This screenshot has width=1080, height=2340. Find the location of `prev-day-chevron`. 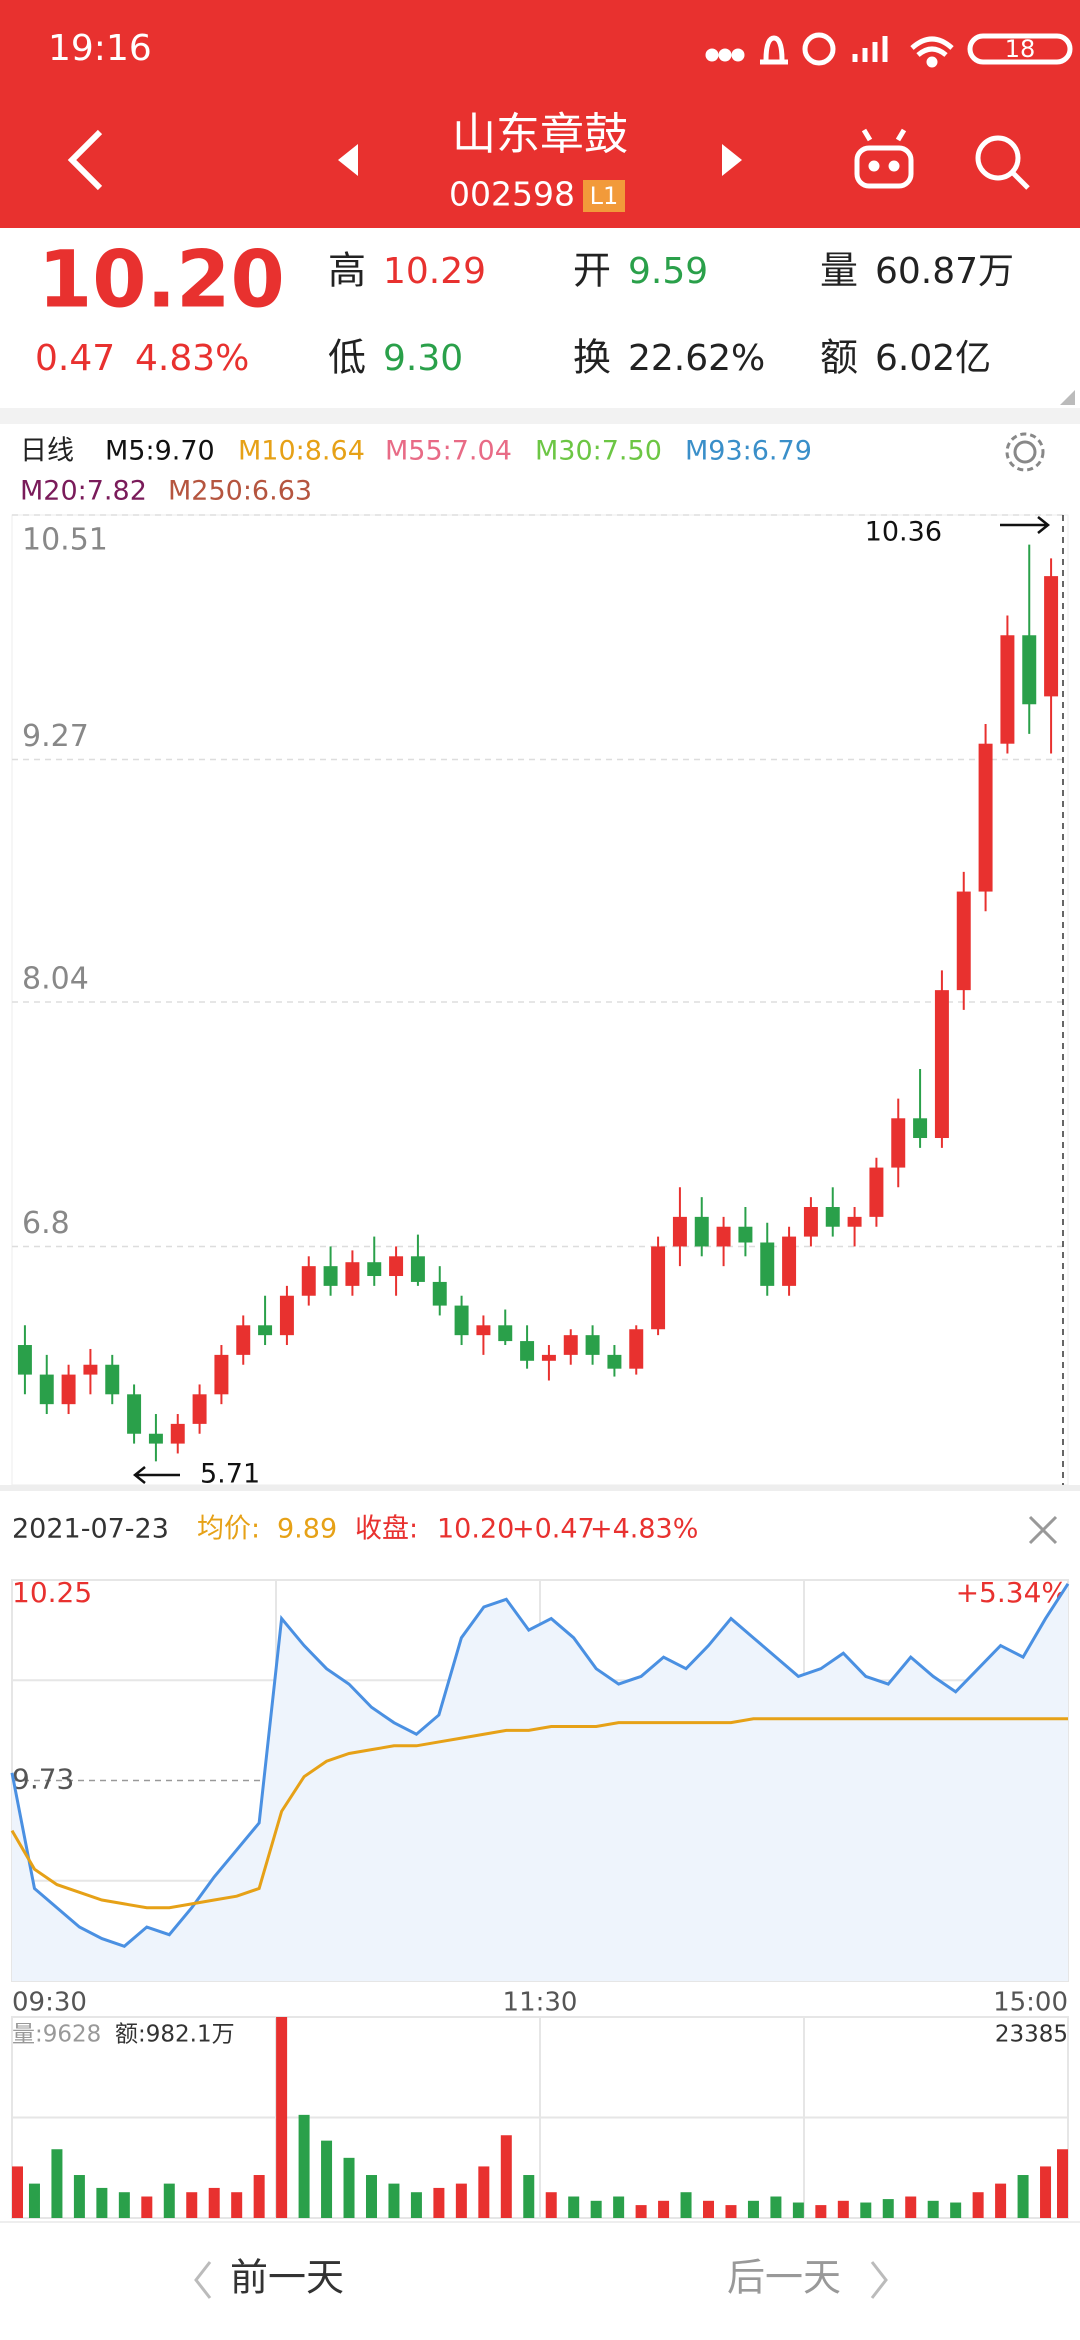

prev-day-chevron is located at coordinates (203, 2280).